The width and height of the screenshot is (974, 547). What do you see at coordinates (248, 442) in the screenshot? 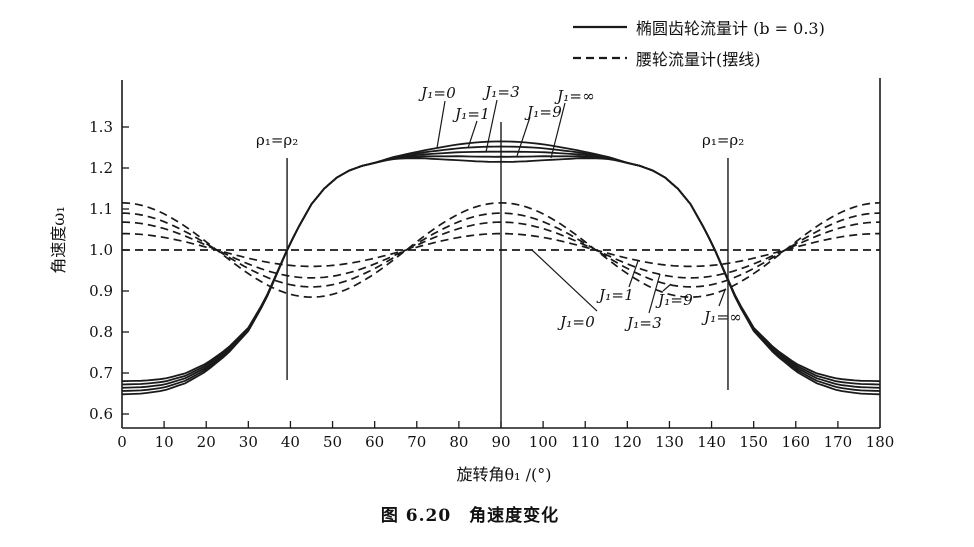
I see `x-tick-label: 30` at bounding box center [248, 442].